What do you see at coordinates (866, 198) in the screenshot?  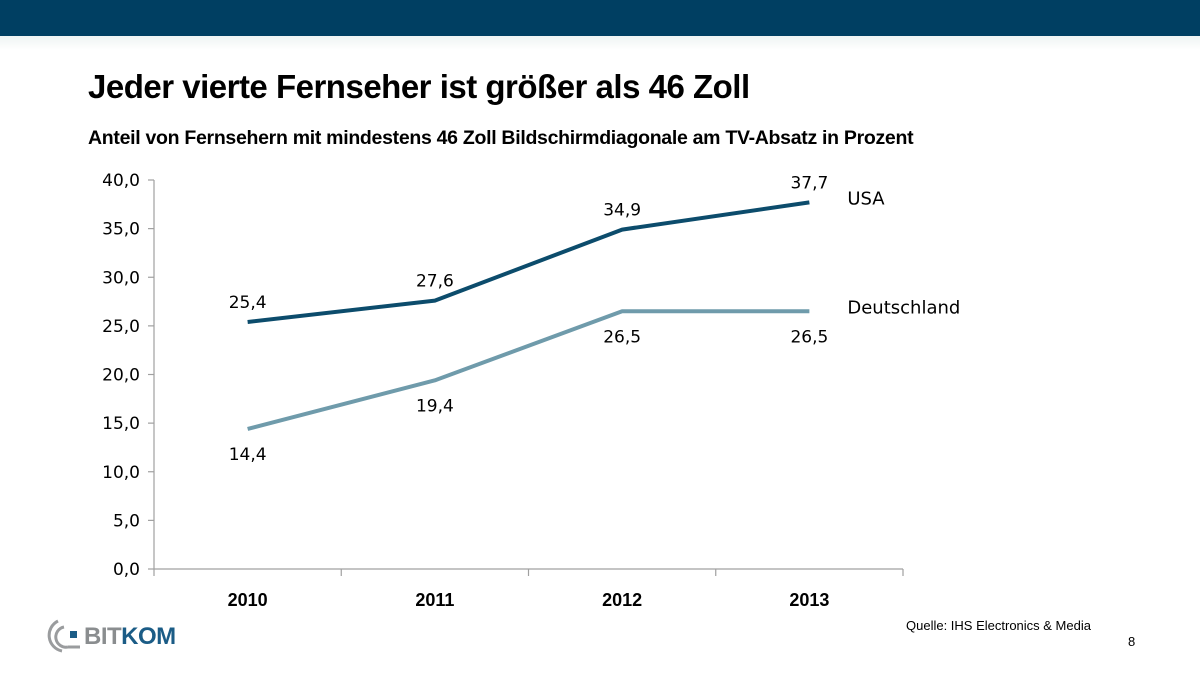 I see `series-name-label: USA` at bounding box center [866, 198].